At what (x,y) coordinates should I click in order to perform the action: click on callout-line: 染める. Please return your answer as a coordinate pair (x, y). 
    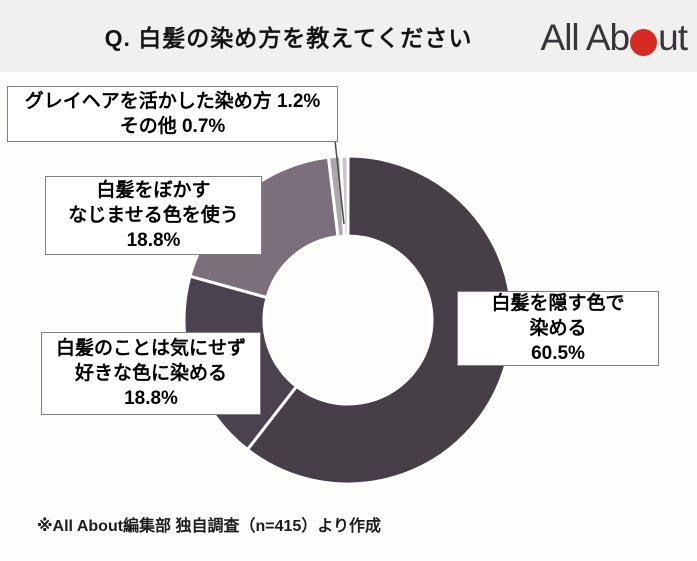
    Looking at the image, I should click on (558, 328).